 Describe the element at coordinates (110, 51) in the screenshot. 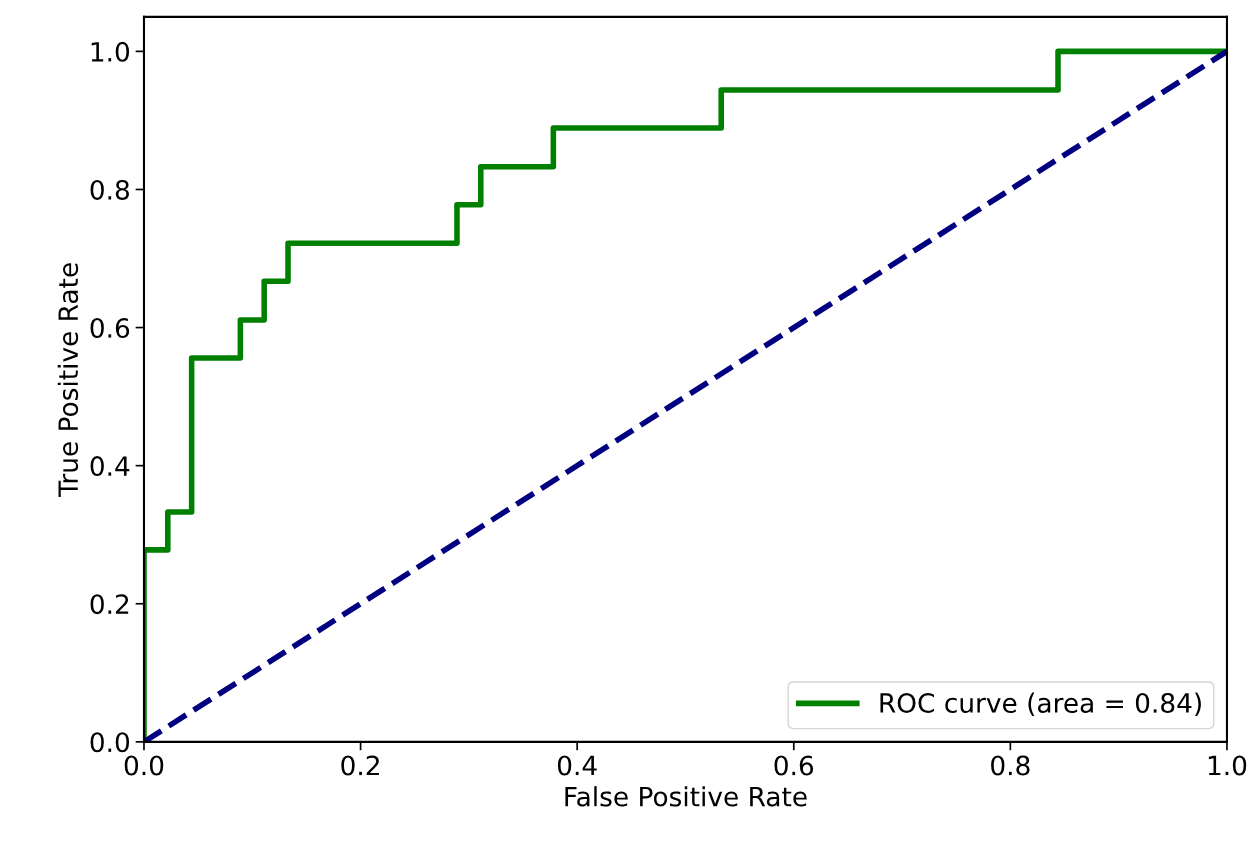

I see `y-tick-label: 1.0` at that location.